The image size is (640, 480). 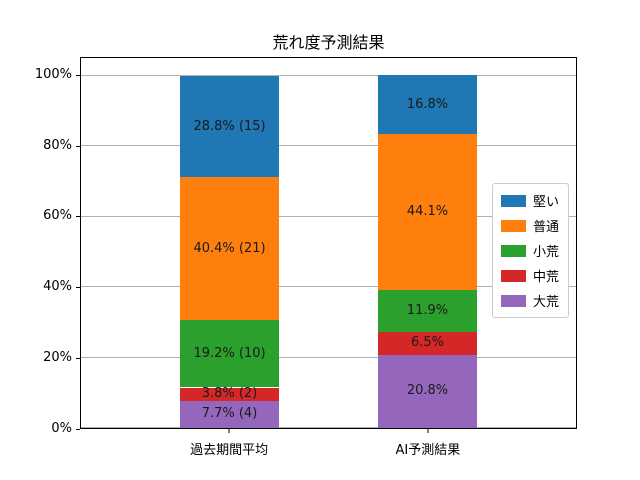 I want to click on bar-2: 20.8%6.5%11.9%44.1%16.8%, so click(x=427, y=243).